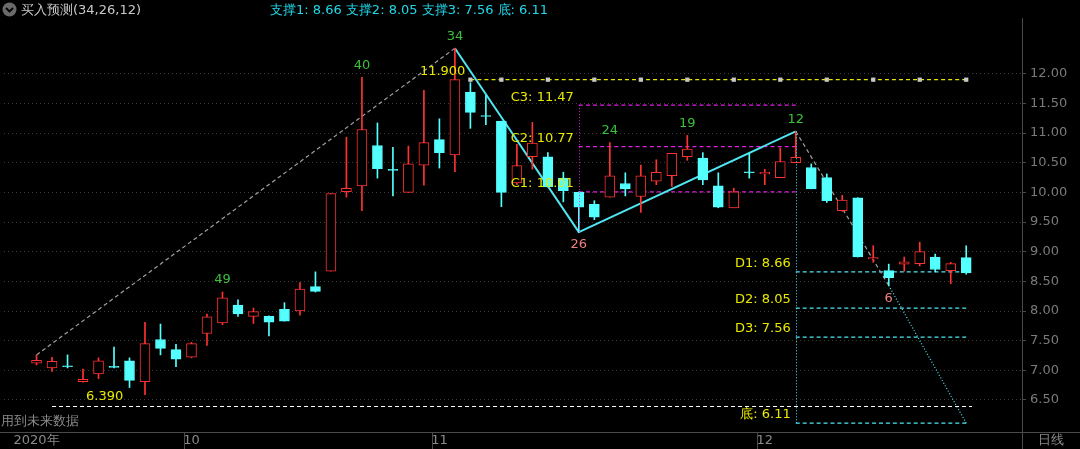 The width and height of the screenshot is (1080, 449). Describe the element at coordinates (765, 440) in the screenshot. I see `x-tick-label: 12` at that location.